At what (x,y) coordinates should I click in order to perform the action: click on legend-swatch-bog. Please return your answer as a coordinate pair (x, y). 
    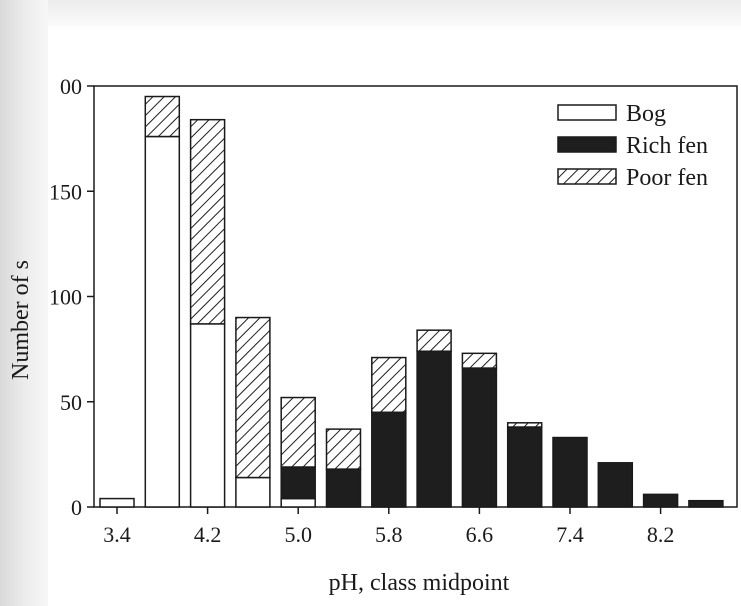
    Looking at the image, I should click on (587, 112).